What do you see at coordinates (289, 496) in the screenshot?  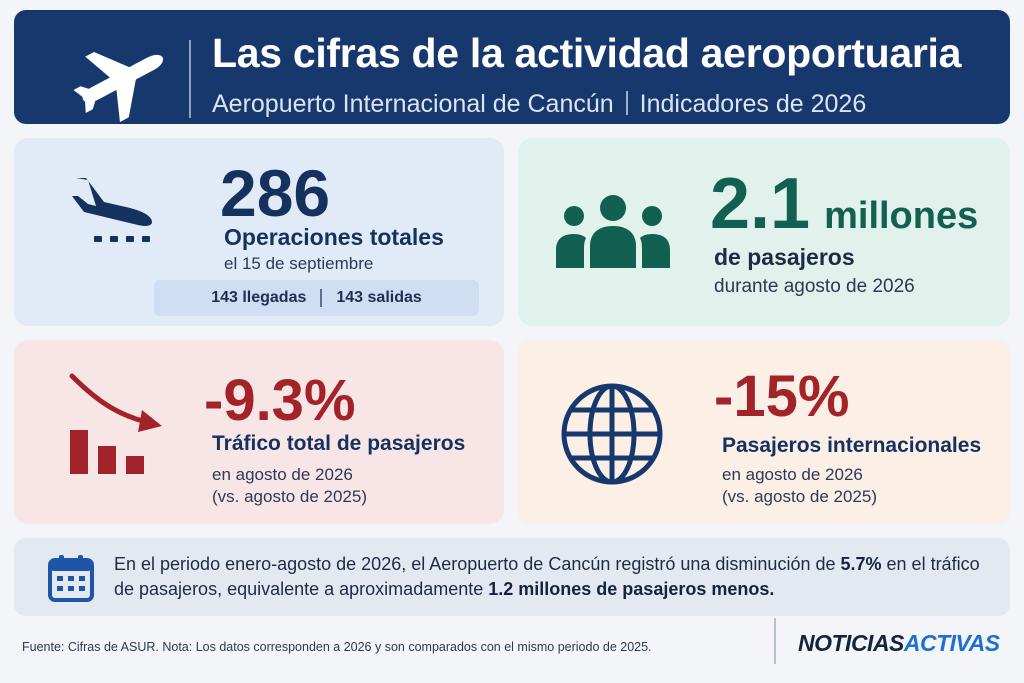 I see `traffic-comparison: (vs. agosto de 2025)` at bounding box center [289, 496].